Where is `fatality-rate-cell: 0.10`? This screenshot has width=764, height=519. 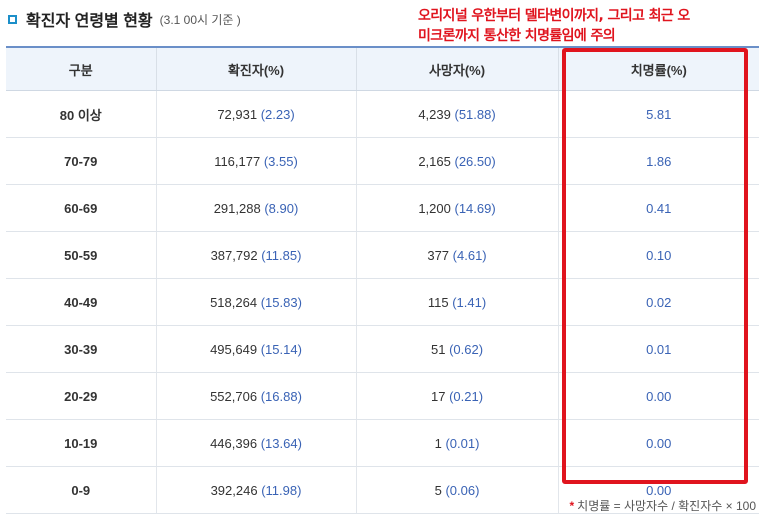 fatality-rate-cell: 0.10 is located at coordinates (658, 255).